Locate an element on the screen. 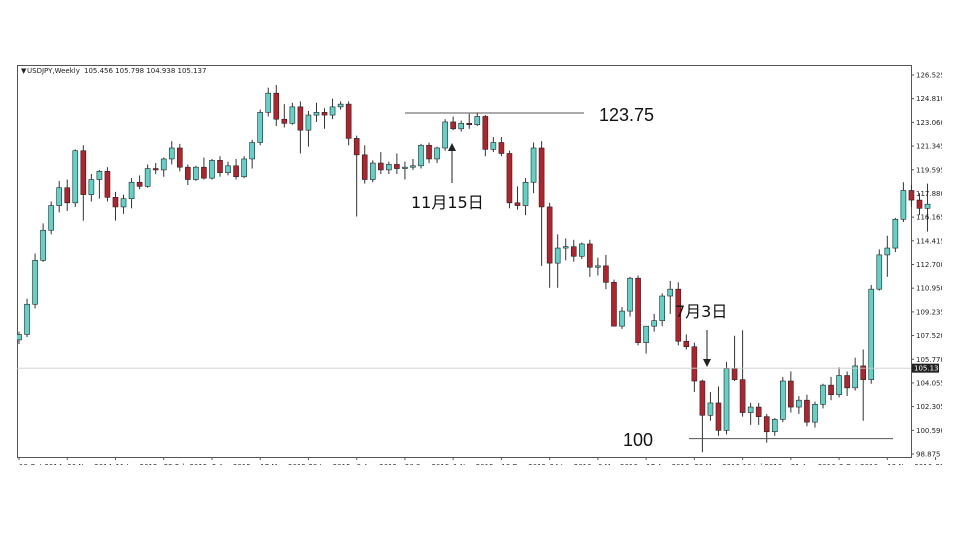  x-tick-label: 10 Jul 2016 is located at coordinates (763, 464).